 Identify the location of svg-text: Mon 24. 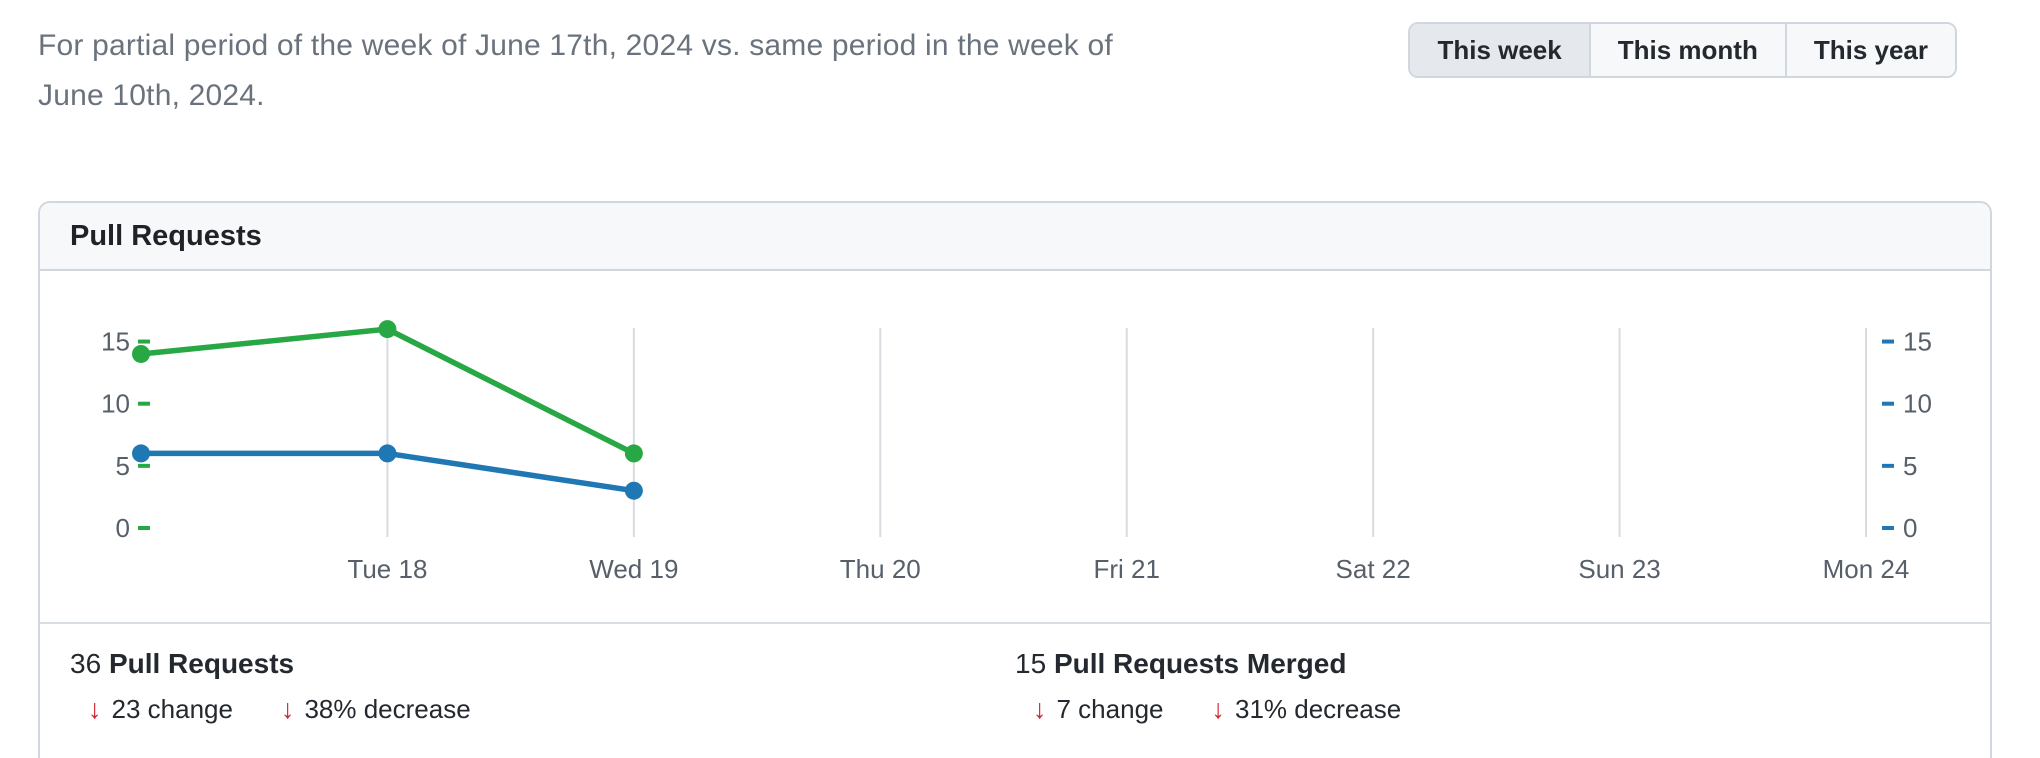
(1866, 569).